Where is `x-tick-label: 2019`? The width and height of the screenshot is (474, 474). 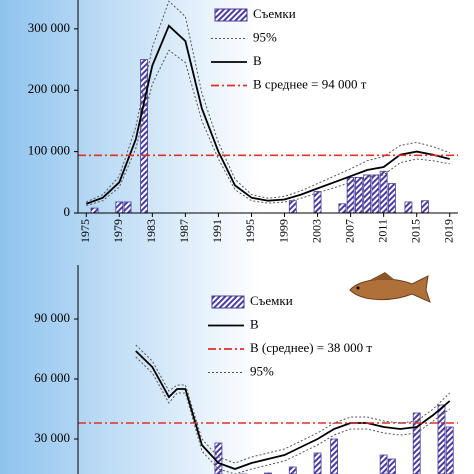 x-tick-label: 2019 is located at coordinates (448, 231).